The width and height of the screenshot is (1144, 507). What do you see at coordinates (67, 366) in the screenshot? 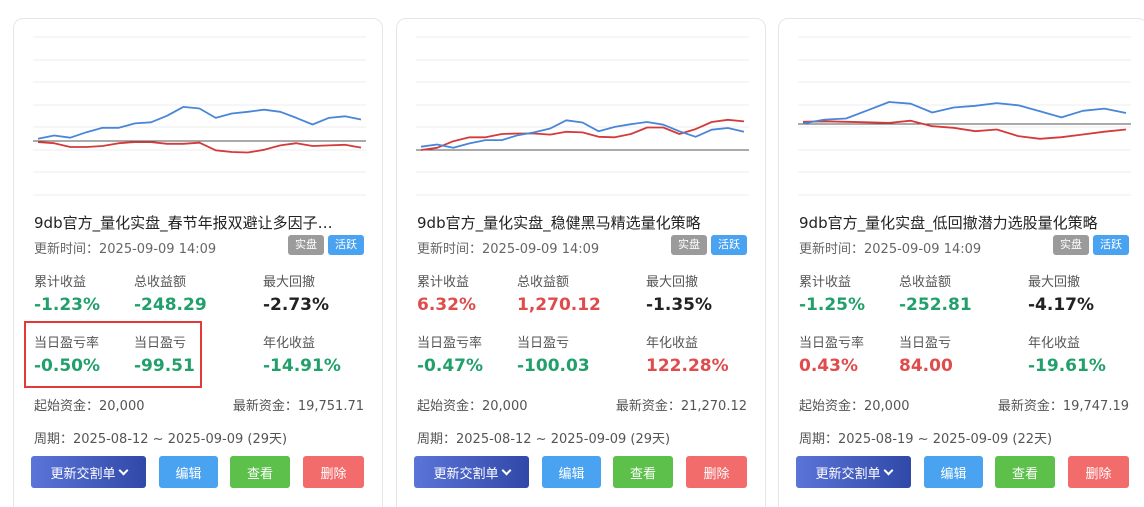
I see `stat-value: -0.50%` at bounding box center [67, 366].